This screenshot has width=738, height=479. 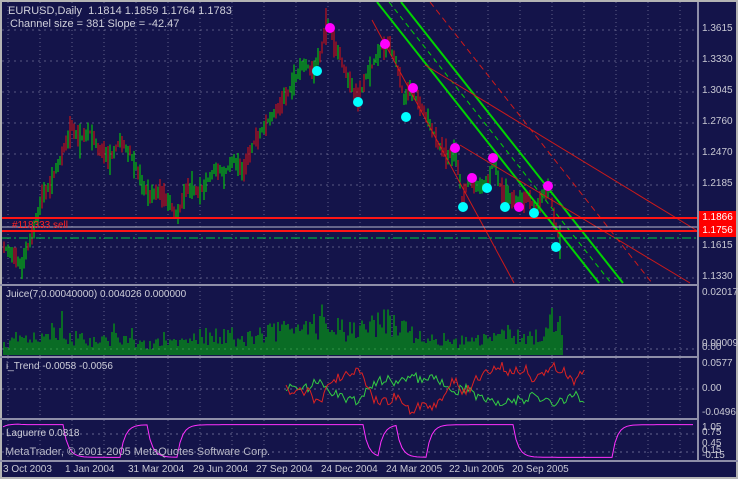 I want to click on itrend-green-line, so click(x=435, y=389).